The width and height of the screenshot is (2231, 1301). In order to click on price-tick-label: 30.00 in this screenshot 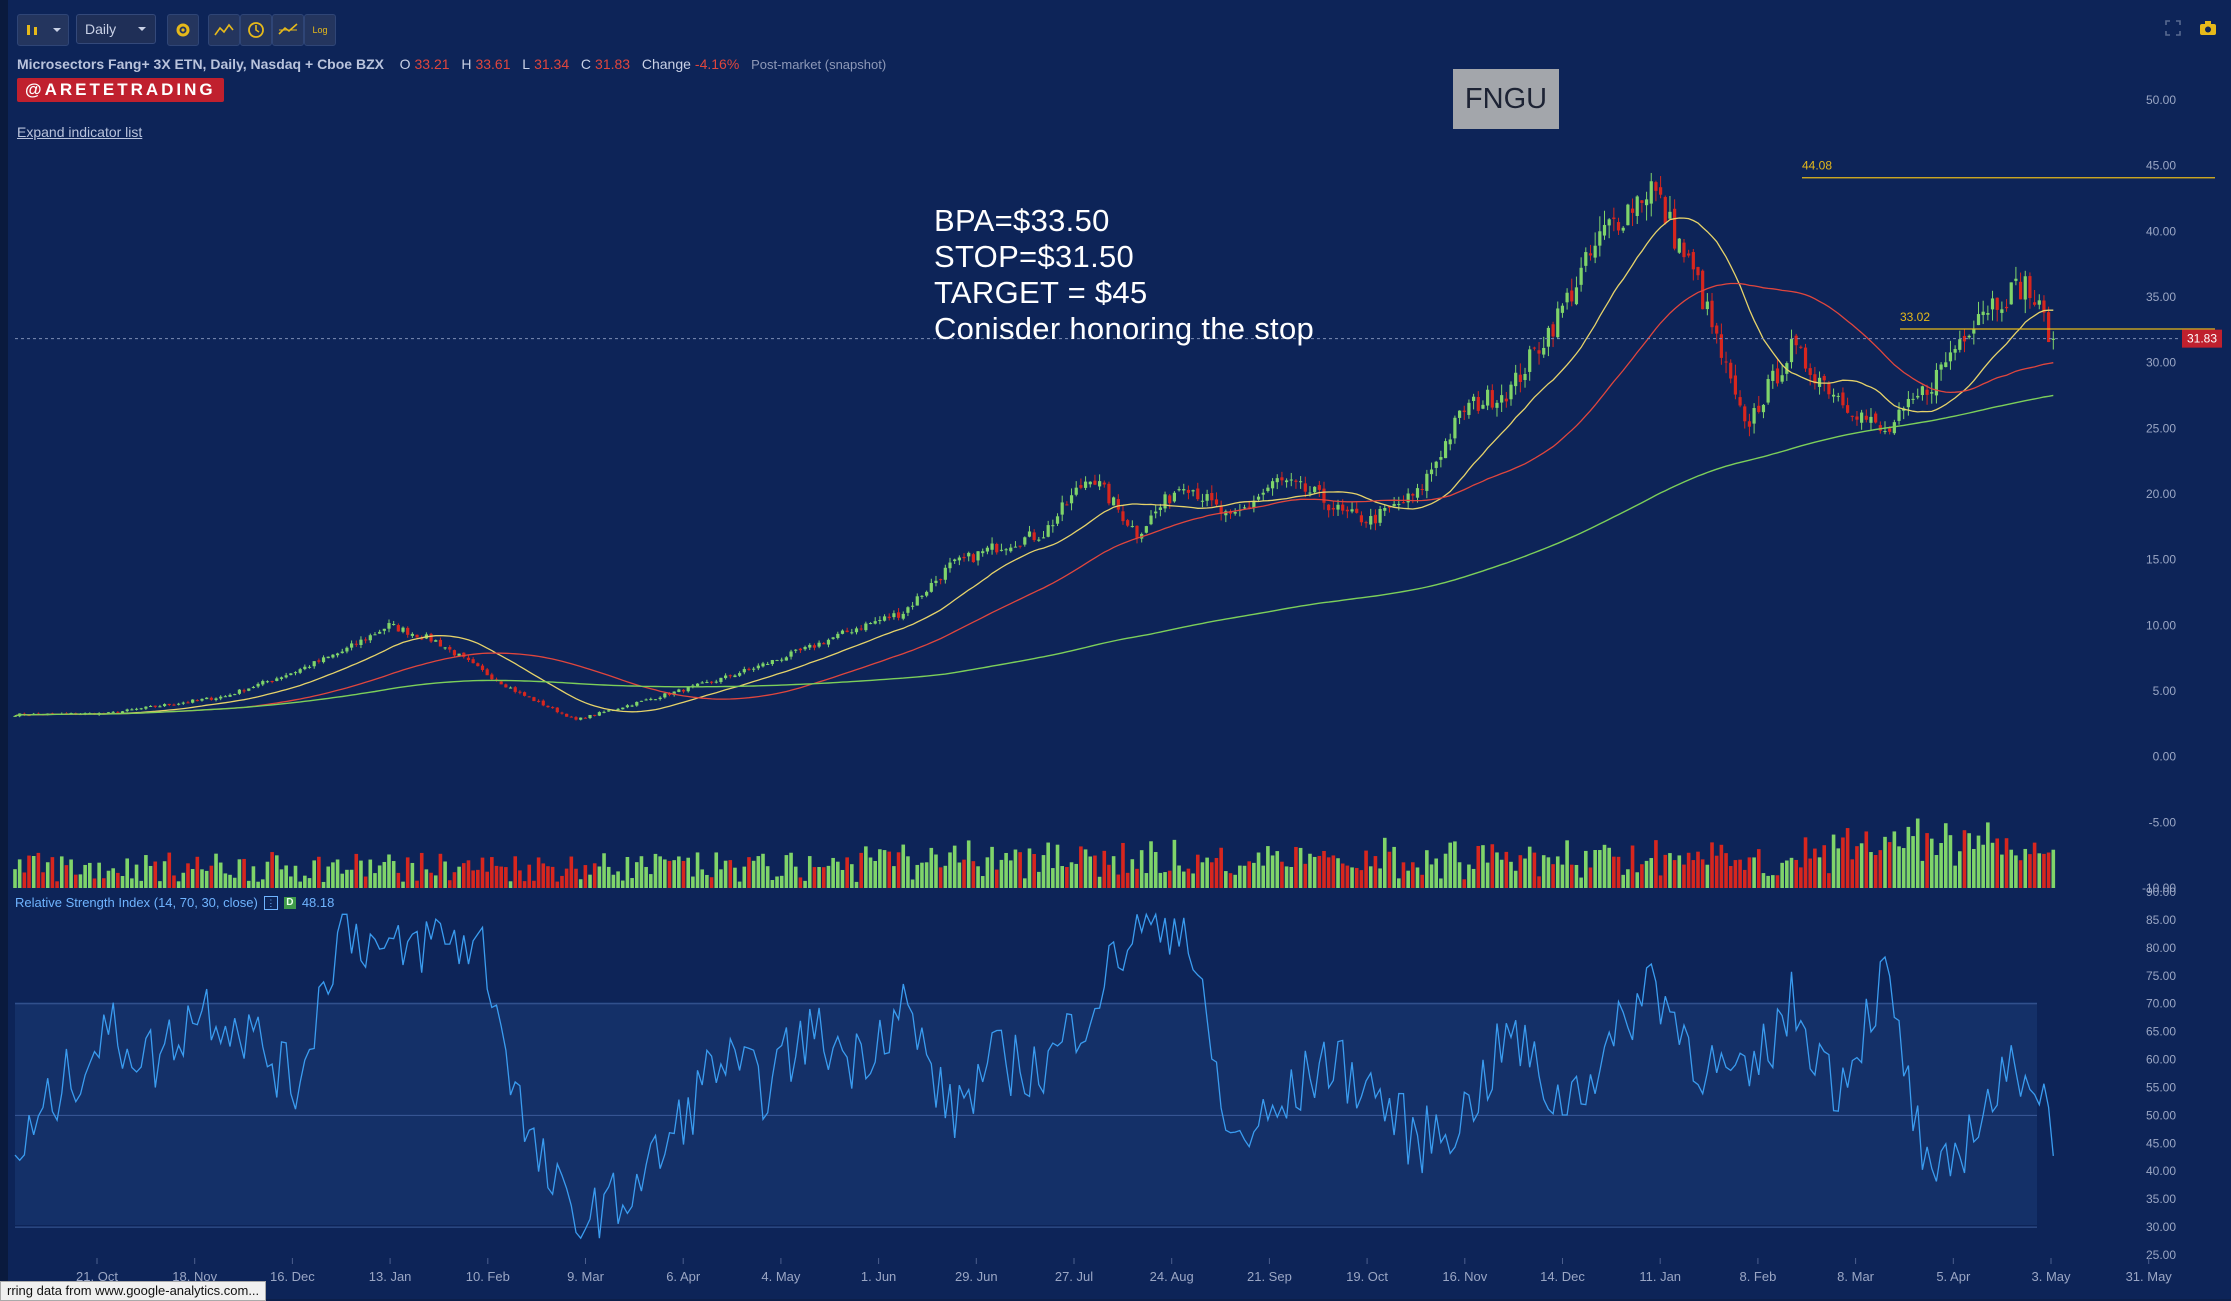, I will do `click(2161, 363)`.